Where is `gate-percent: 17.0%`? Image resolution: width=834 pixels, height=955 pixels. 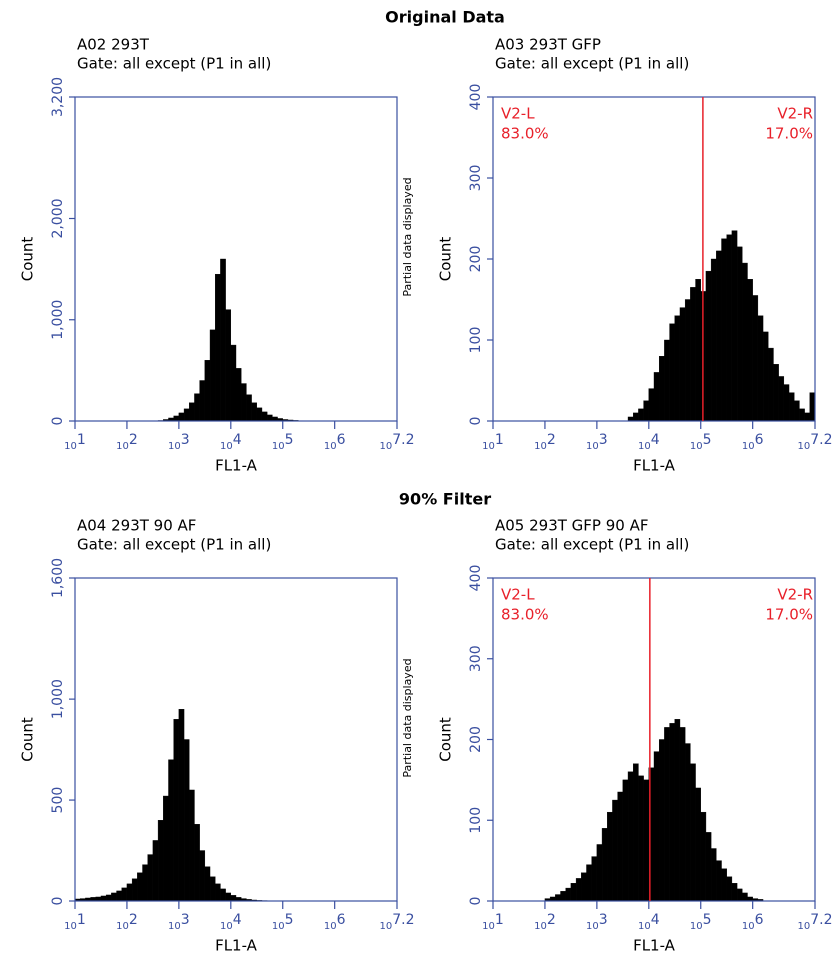 gate-percent: 17.0% is located at coordinates (789, 134).